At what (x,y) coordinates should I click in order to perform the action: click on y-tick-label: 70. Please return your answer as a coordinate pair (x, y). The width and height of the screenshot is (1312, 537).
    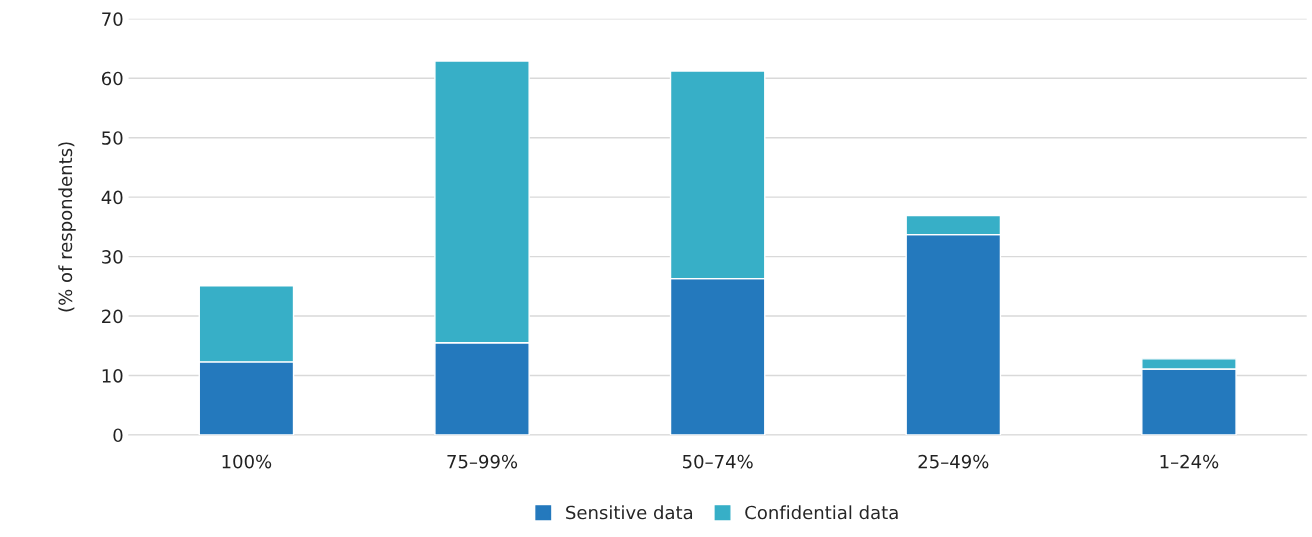
    Looking at the image, I should click on (112, 19).